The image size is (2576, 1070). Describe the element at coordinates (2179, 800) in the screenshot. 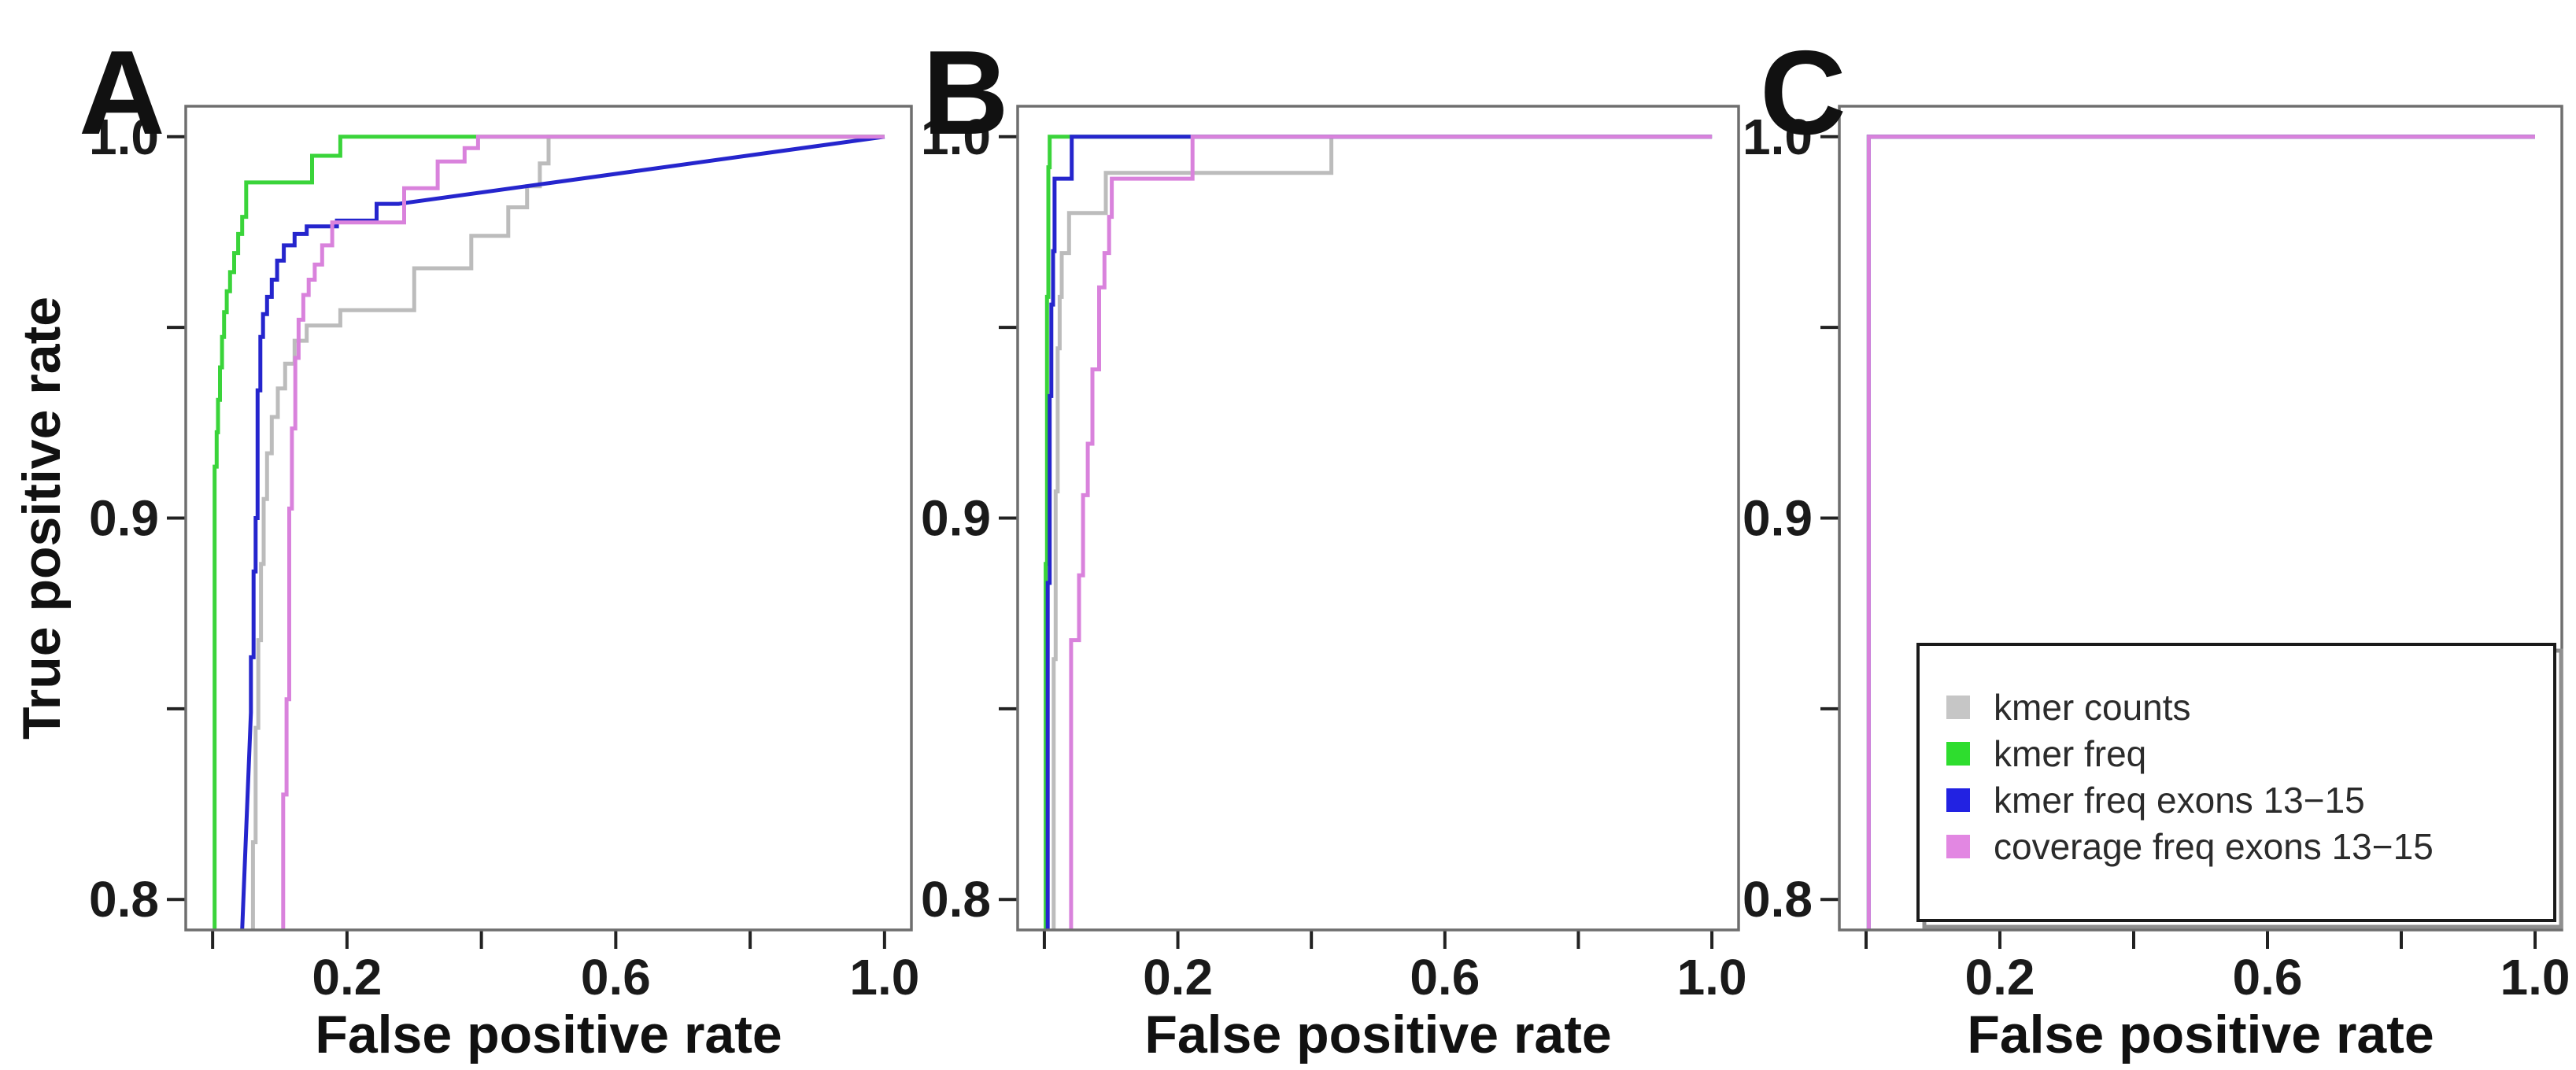

I see `legend-label-kmer_freq_exons: kmer freq exons 13−15` at that location.